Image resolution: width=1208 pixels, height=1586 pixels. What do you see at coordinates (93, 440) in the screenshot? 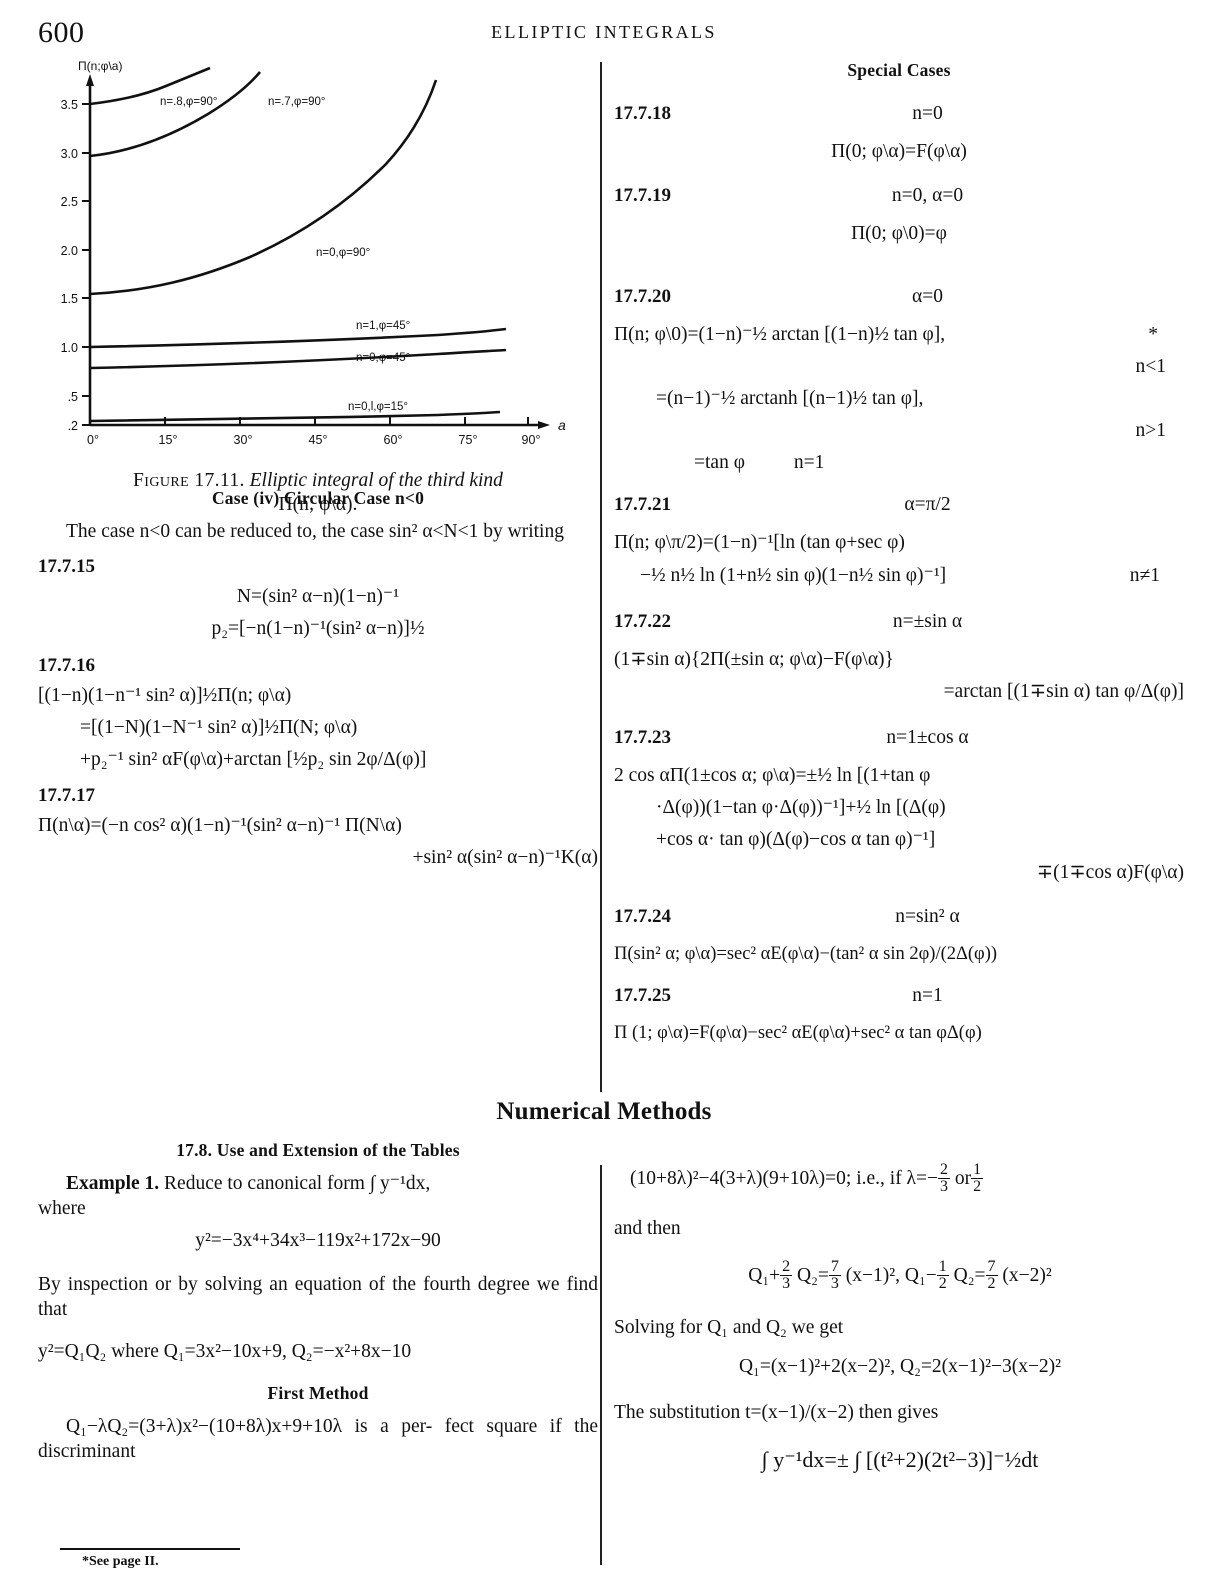
I see `svg-text: 0°` at bounding box center [93, 440].